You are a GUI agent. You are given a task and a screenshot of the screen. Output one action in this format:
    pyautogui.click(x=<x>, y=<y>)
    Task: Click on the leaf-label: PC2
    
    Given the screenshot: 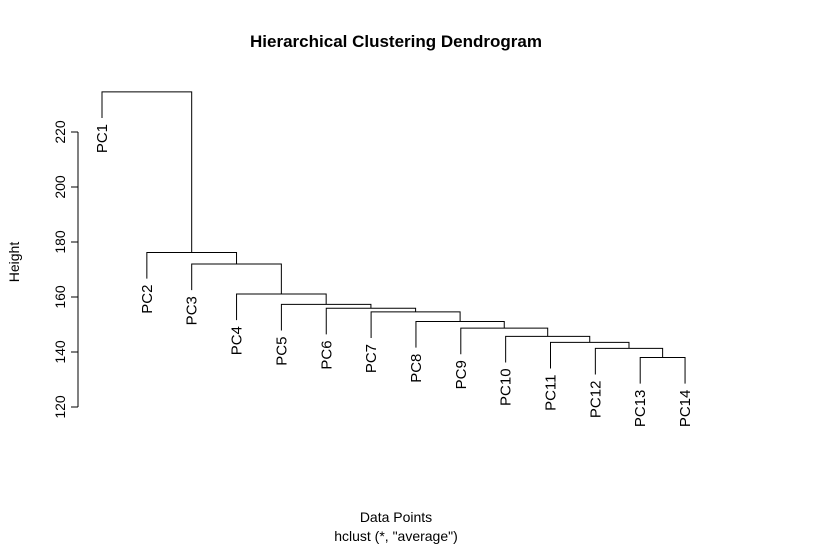 What is the action you would take?
    pyautogui.click(x=147, y=299)
    